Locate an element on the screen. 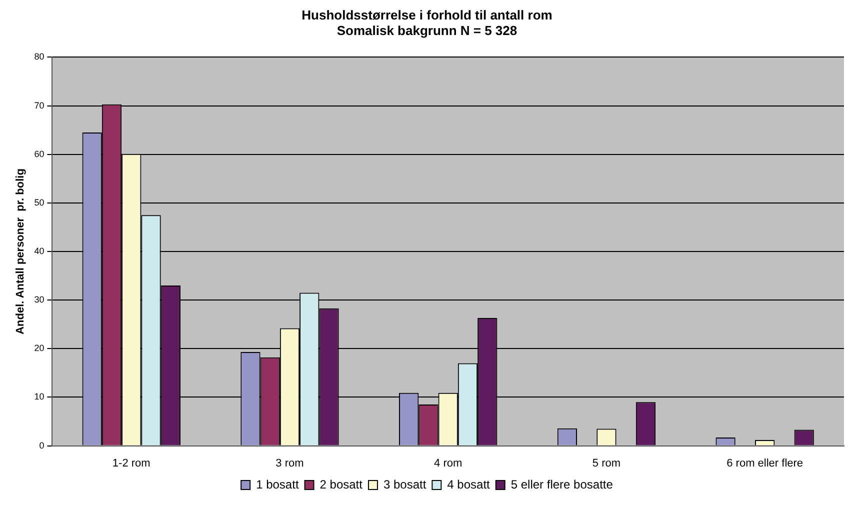 The image size is (850, 505). legend-label: 3 bosatt is located at coordinates (405, 484).